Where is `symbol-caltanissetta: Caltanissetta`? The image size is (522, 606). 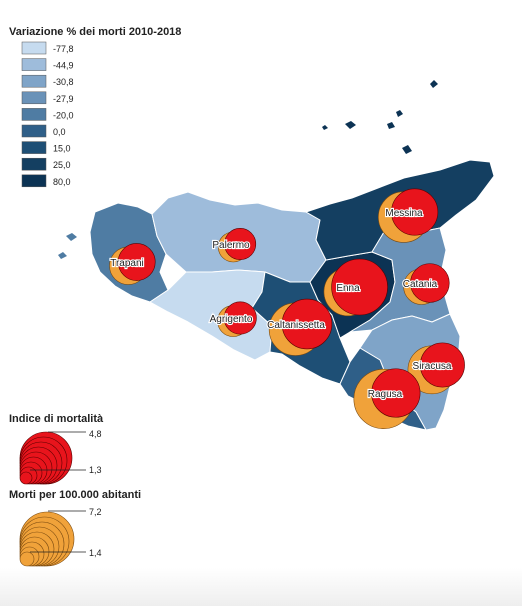 symbol-caltanissetta: Caltanissetta is located at coordinates (299, 327).